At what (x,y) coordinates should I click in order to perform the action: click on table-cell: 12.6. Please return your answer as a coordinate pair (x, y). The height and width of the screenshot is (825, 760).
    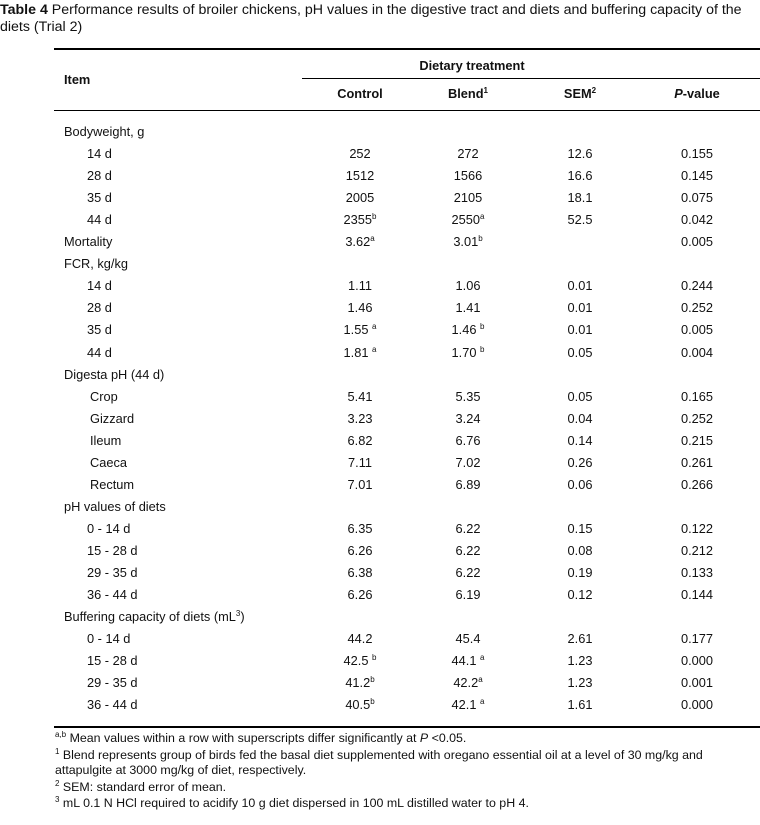
    Looking at the image, I should click on (580, 154).